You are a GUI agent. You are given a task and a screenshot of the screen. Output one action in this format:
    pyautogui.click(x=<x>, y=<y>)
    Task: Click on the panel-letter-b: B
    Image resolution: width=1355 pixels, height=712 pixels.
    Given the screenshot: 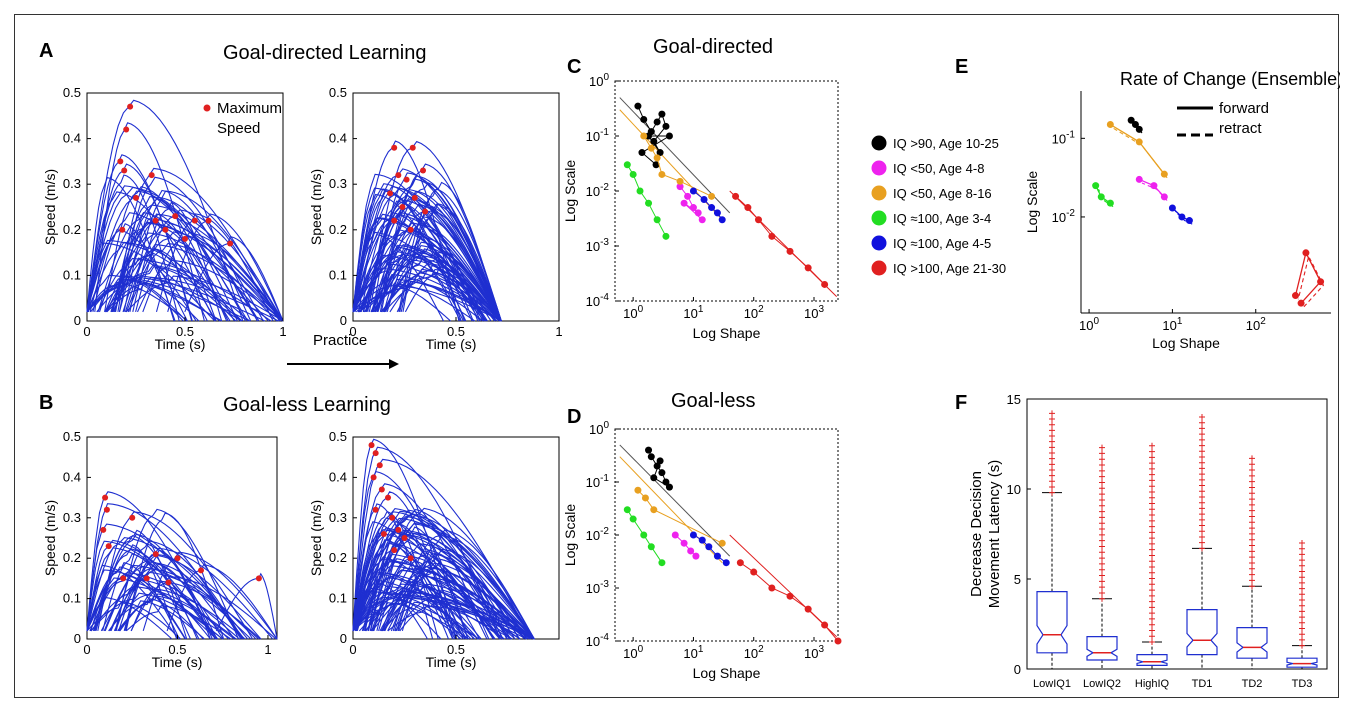 What is the action you would take?
    pyautogui.click(x=46, y=403)
    